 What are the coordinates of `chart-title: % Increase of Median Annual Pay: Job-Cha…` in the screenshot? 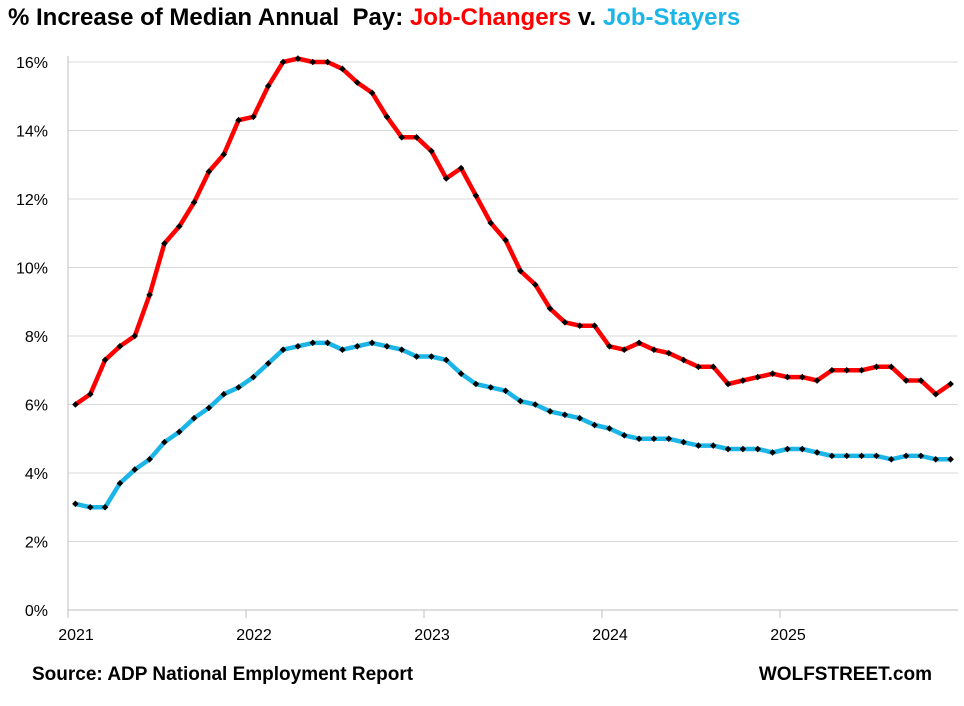 It's located at (374, 18).